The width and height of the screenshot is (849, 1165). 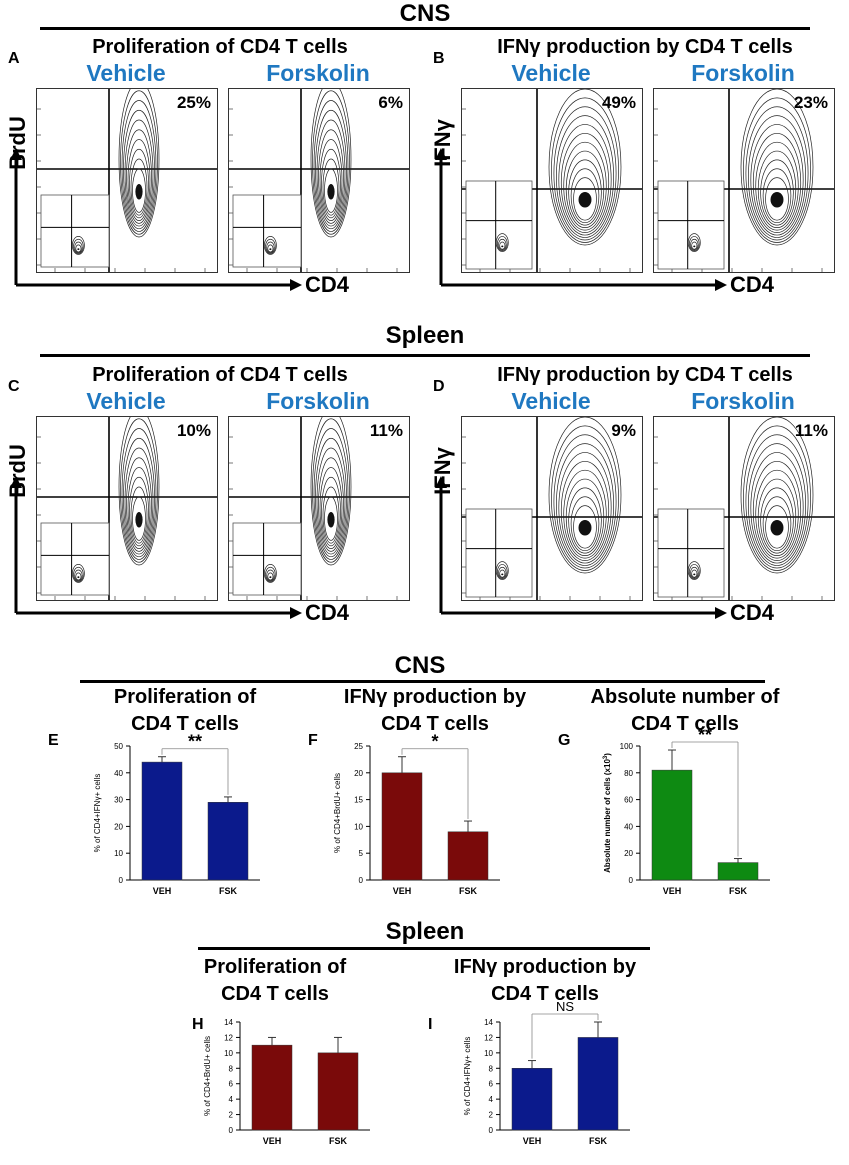 I want to click on y-axis-arrowhead, so click(x=441, y=154).